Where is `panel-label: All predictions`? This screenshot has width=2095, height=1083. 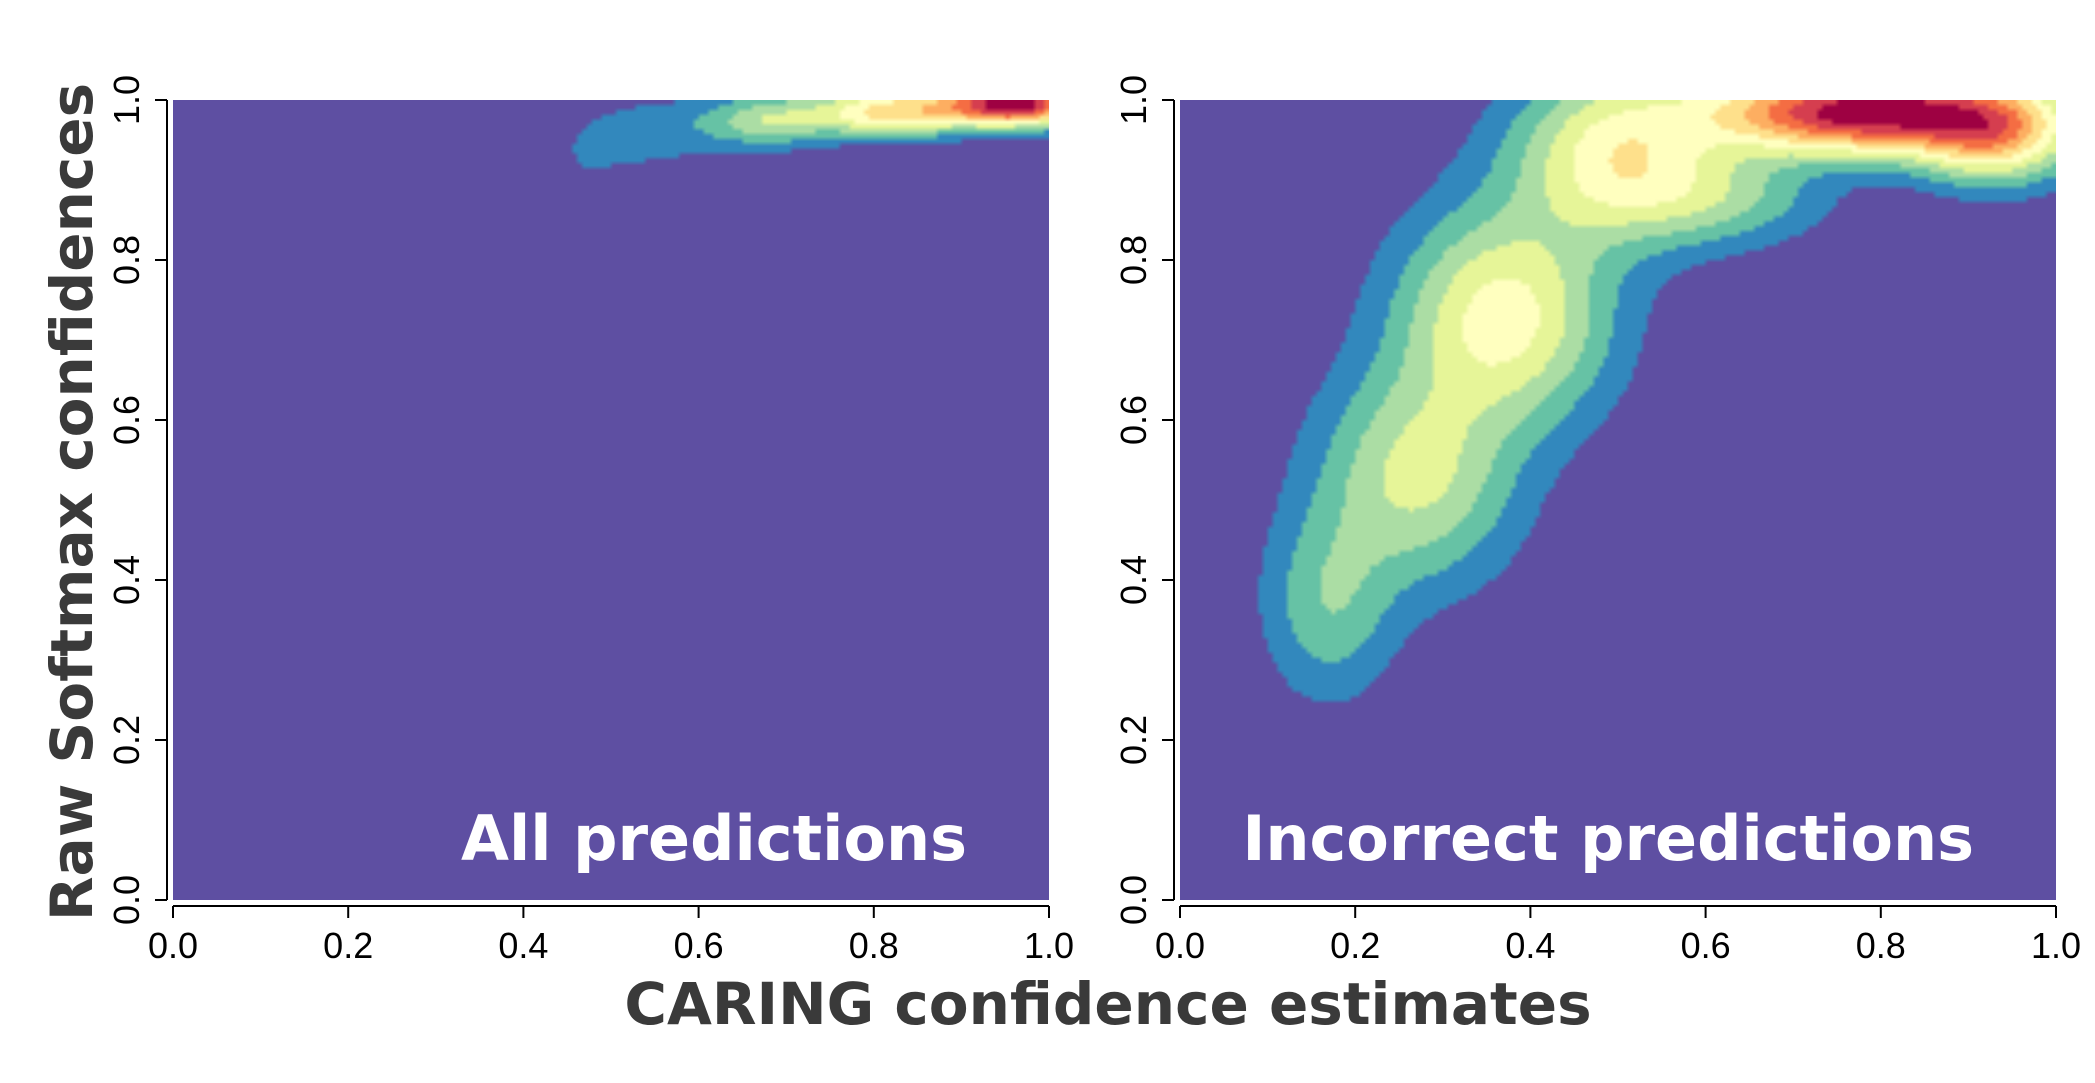 panel-label: All predictions is located at coordinates (714, 838).